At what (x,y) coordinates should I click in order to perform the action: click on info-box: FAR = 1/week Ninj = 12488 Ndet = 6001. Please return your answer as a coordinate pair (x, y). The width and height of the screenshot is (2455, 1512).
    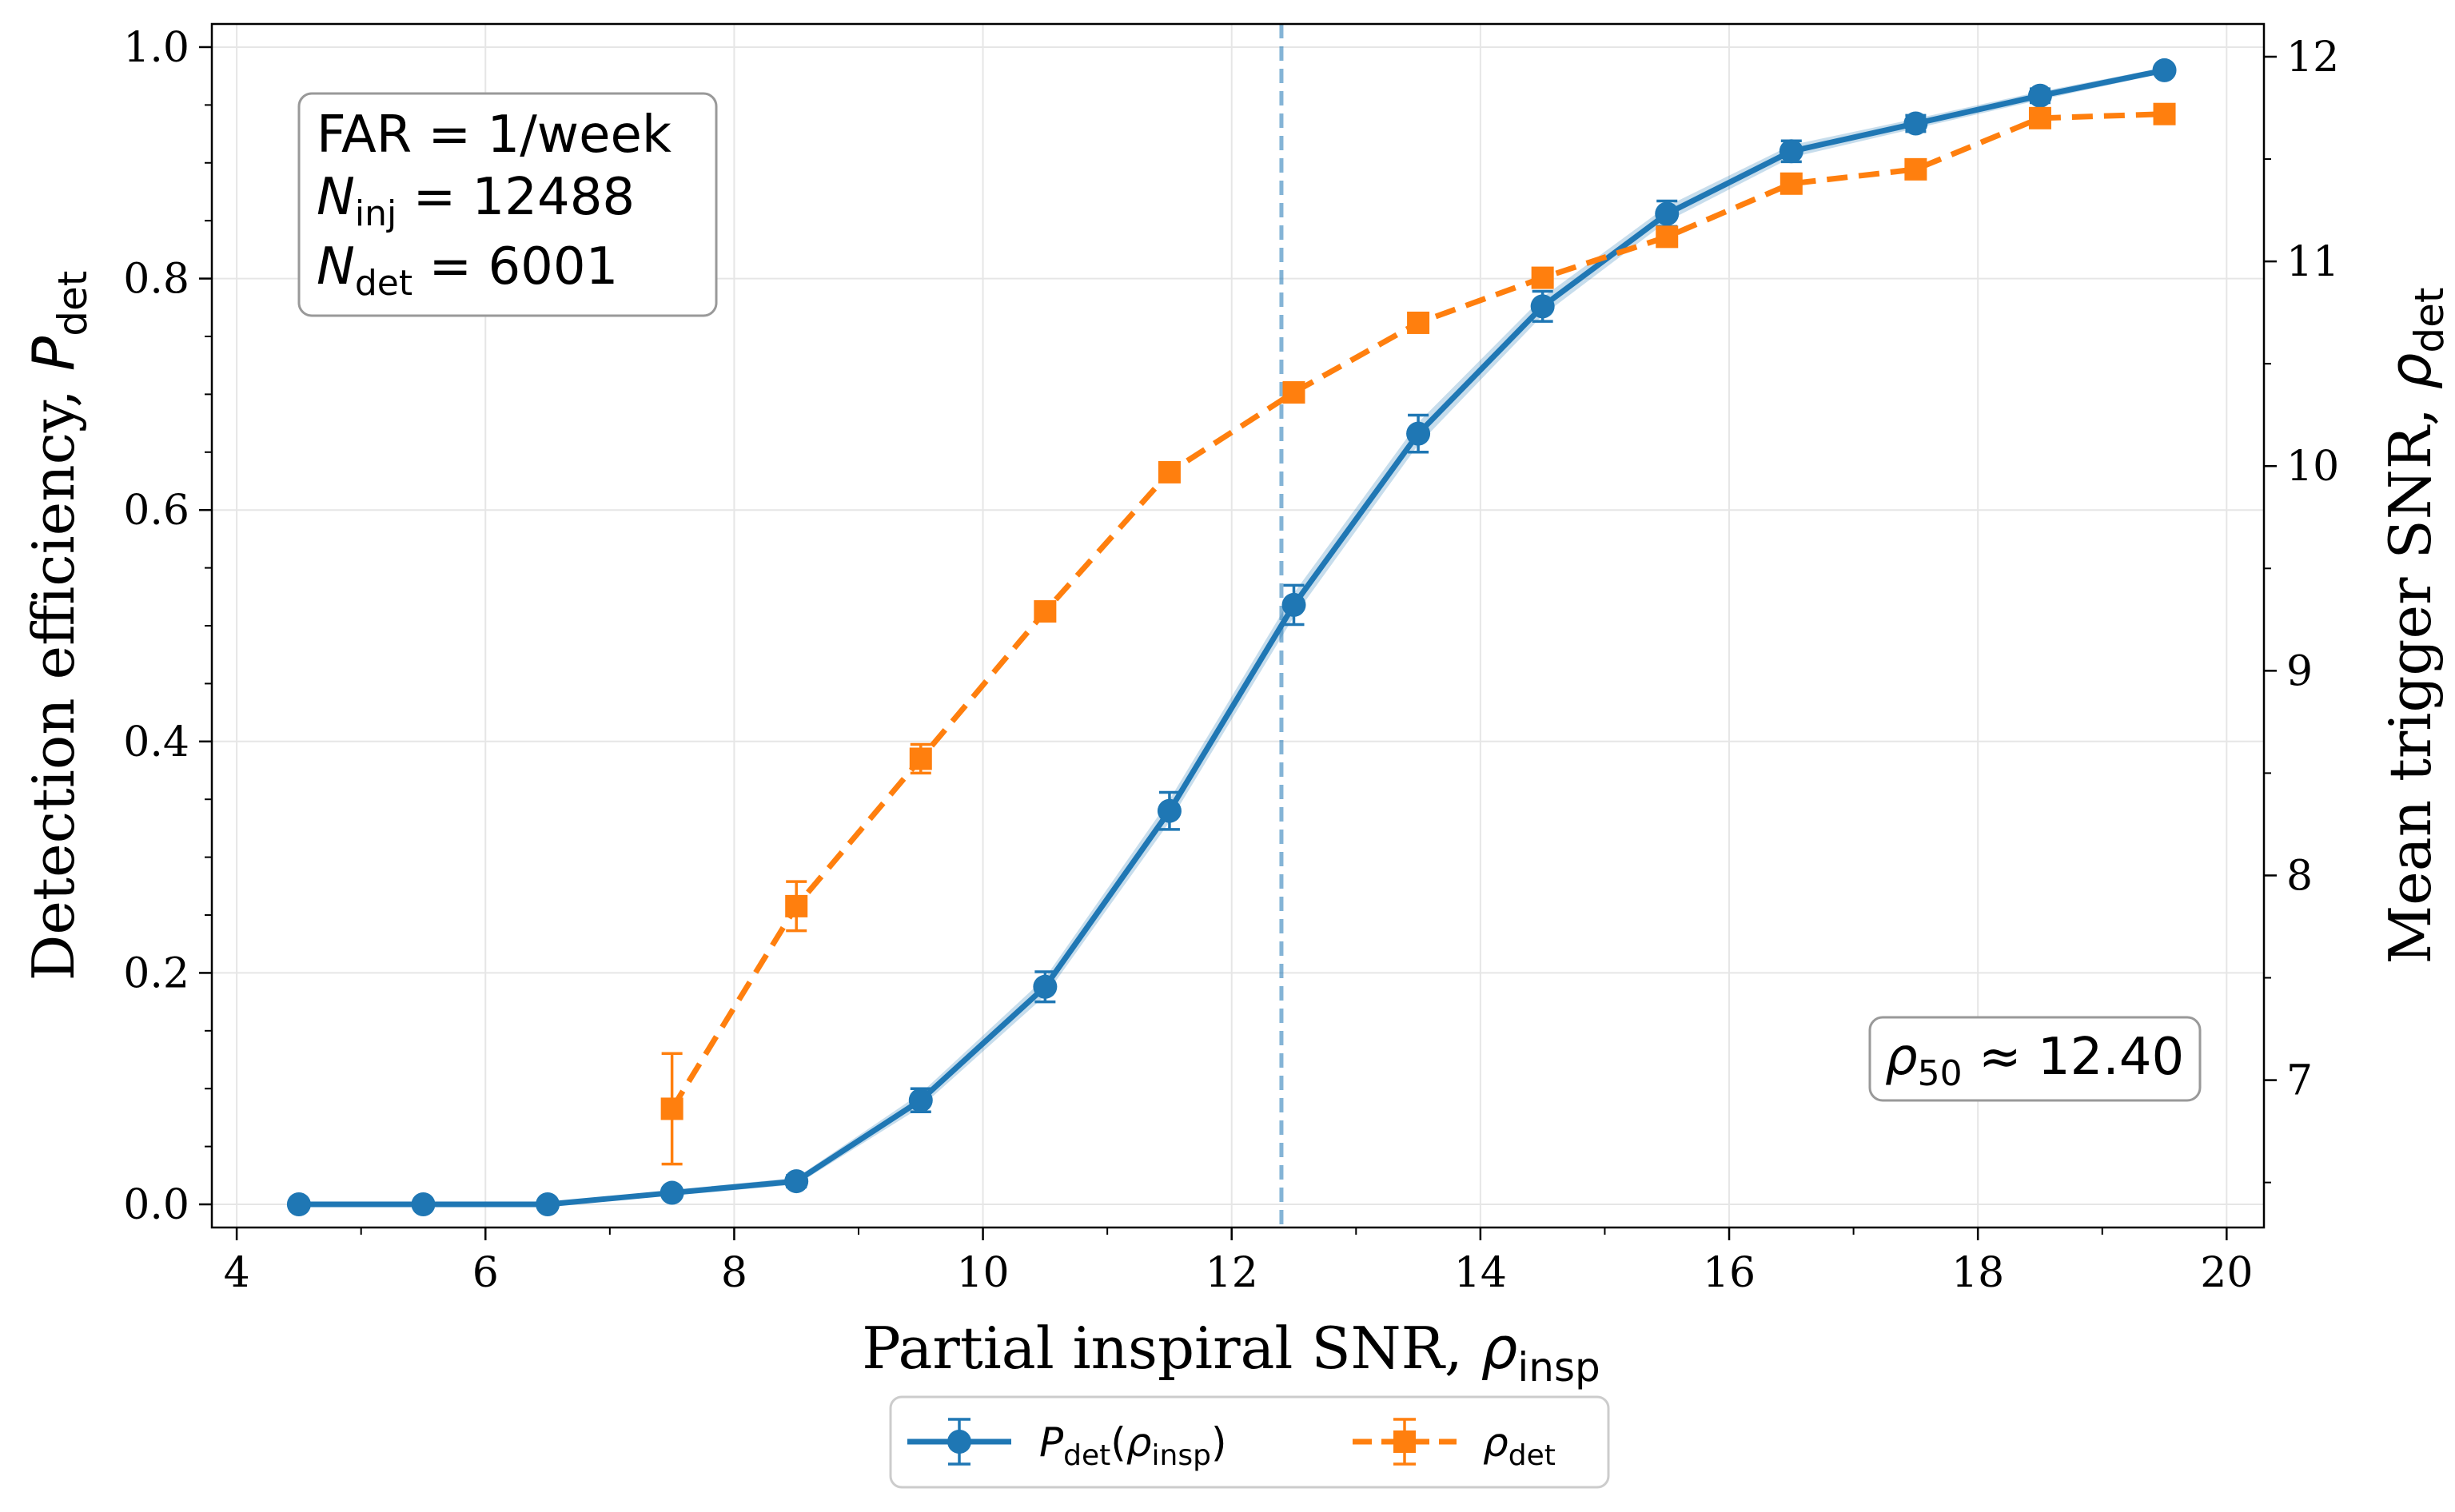
    Looking at the image, I should click on (507, 204).